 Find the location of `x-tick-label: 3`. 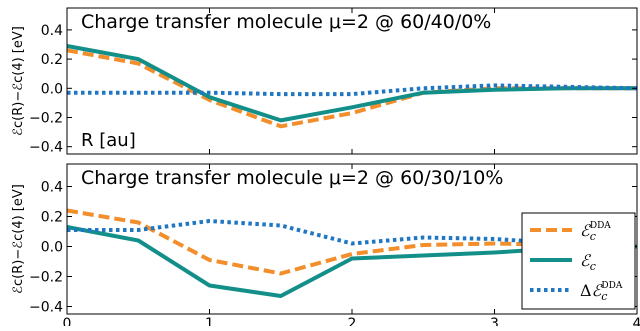

x-tick-label: 3 is located at coordinates (494, 321).